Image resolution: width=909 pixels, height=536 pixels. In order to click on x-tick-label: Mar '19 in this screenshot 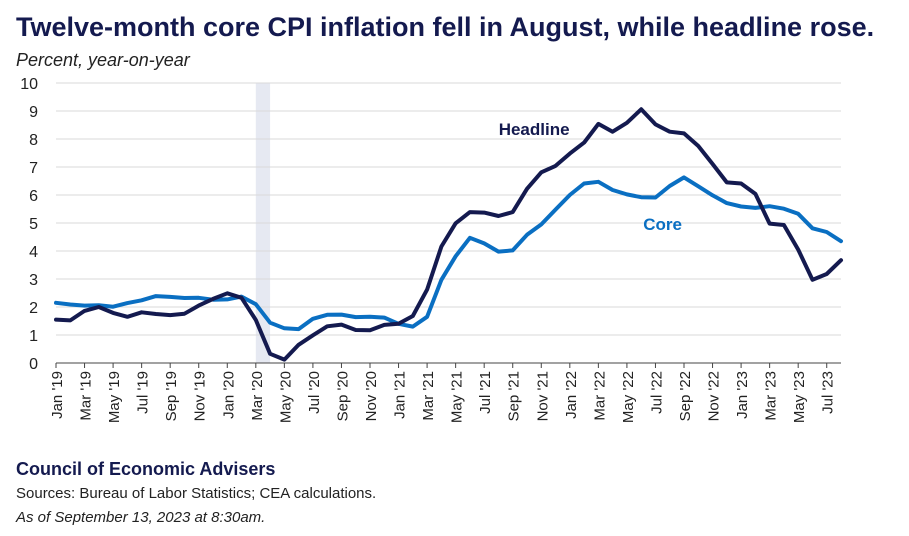, I will do `click(86, 396)`.